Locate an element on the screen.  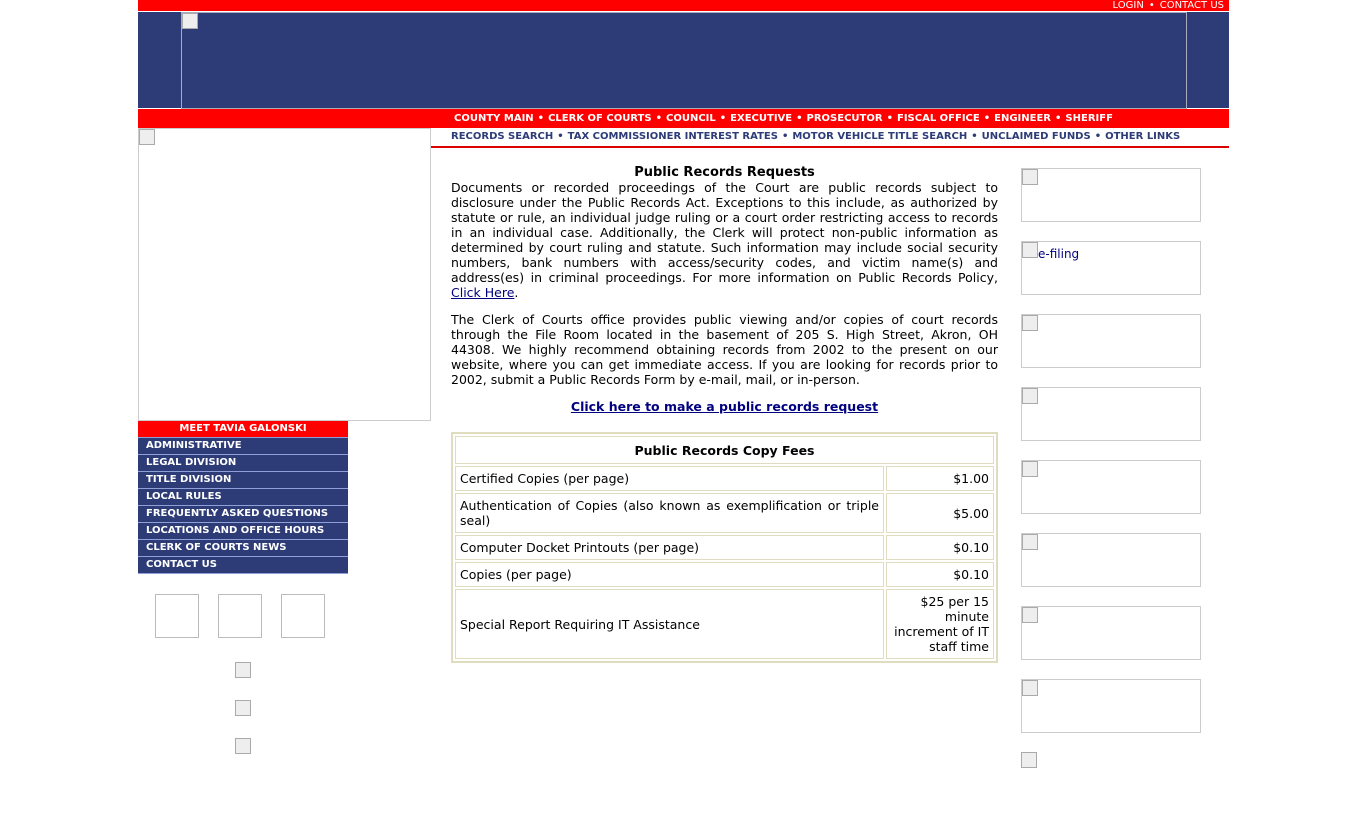
nav-executive: EXECUTIVE is located at coordinates (761, 118).